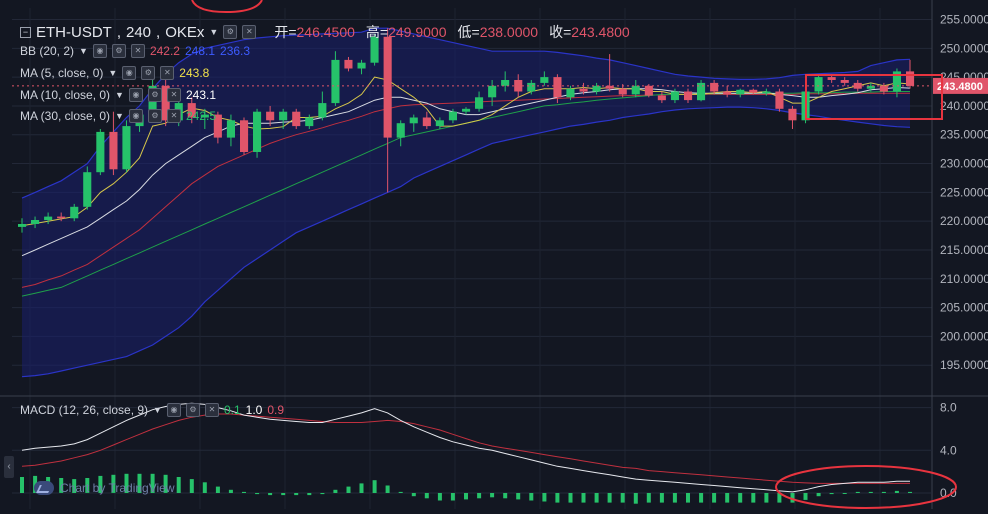 The image size is (988, 514). Describe the element at coordinates (254, 410) in the screenshot. I see `indicator-value: 1.0` at that location.